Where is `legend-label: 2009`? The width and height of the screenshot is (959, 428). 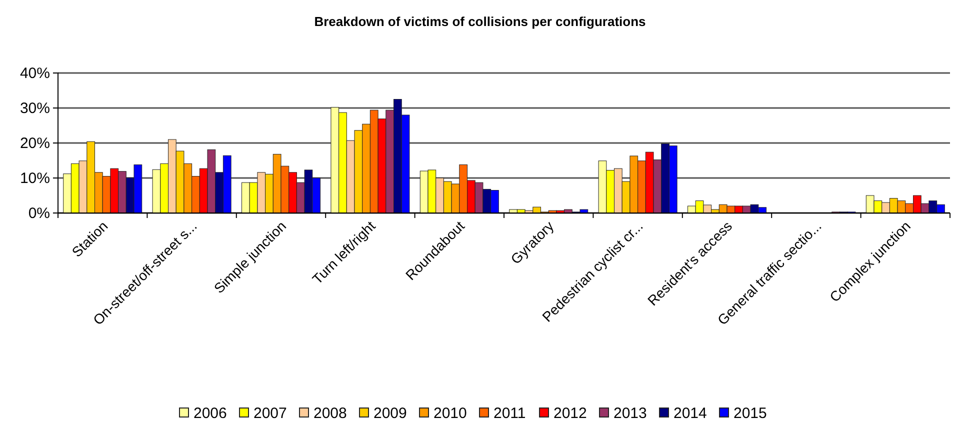 legend-label: 2009 is located at coordinates (390, 413).